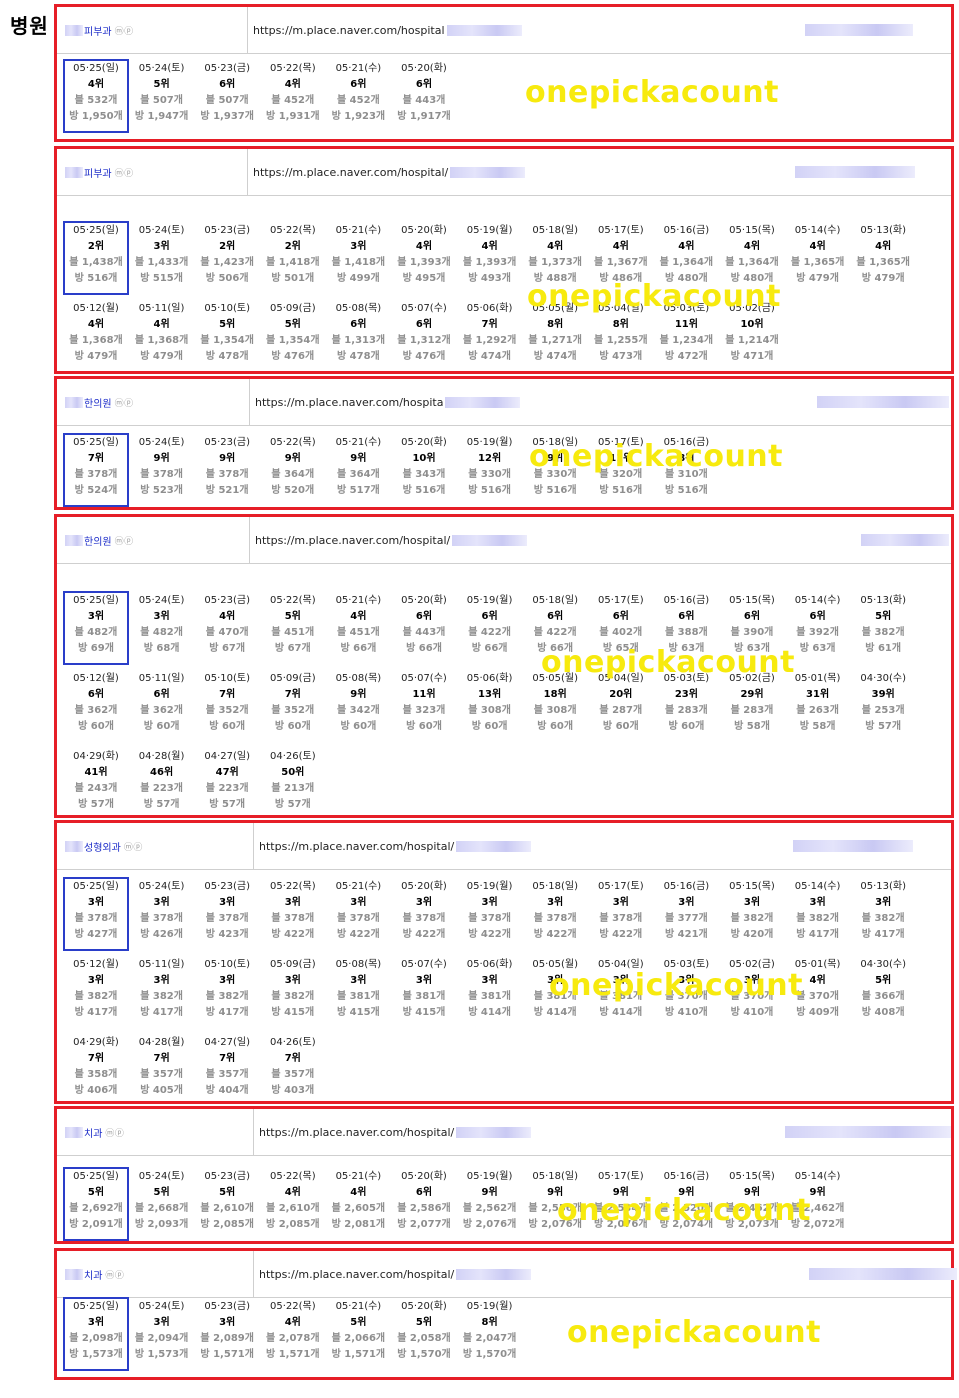 This screenshot has height=1398, width=959. What do you see at coordinates (349, 30) in the screenshot?
I see `place-url-link: https://m.place.naver.com/hospital` at bounding box center [349, 30].